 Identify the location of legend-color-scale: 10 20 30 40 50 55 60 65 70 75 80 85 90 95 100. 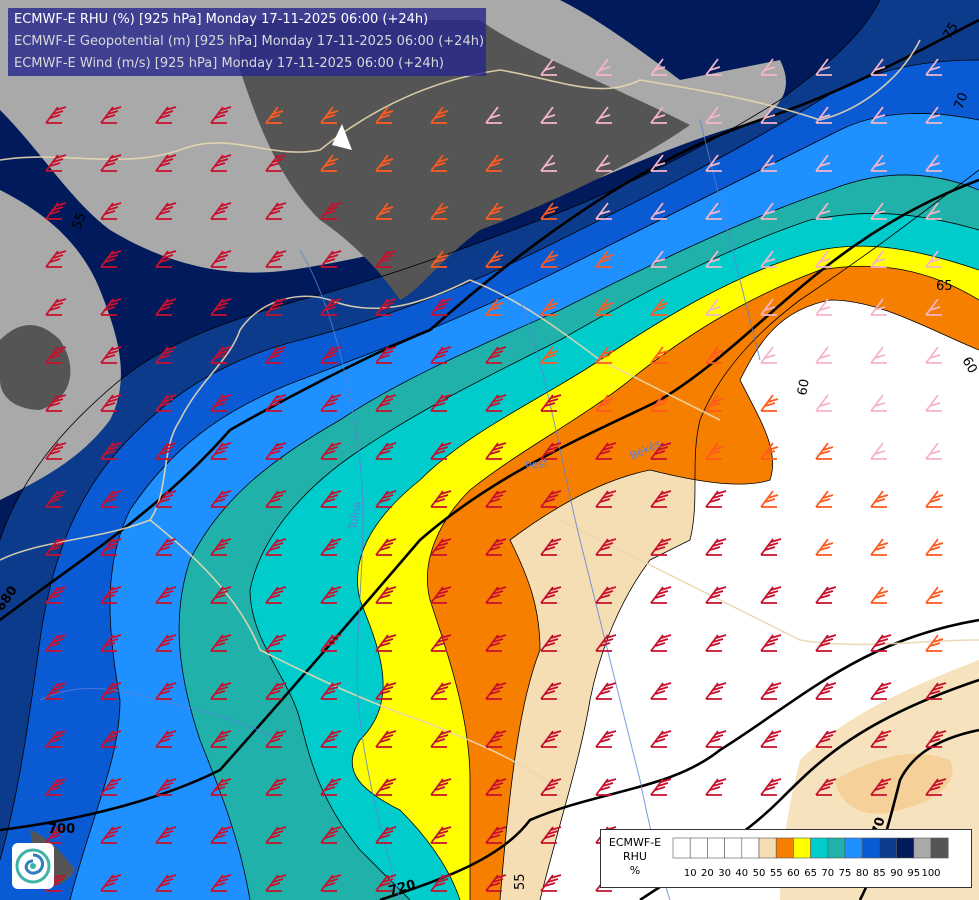
(810, 858).